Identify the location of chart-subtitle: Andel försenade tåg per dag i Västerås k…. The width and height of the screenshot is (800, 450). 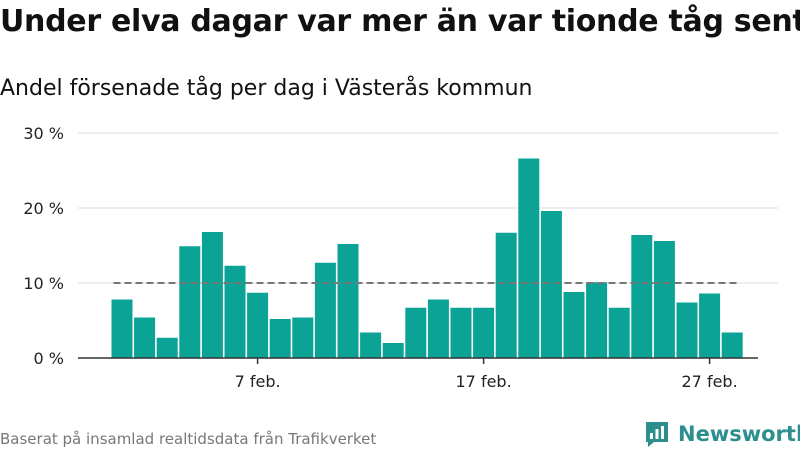
(266, 88).